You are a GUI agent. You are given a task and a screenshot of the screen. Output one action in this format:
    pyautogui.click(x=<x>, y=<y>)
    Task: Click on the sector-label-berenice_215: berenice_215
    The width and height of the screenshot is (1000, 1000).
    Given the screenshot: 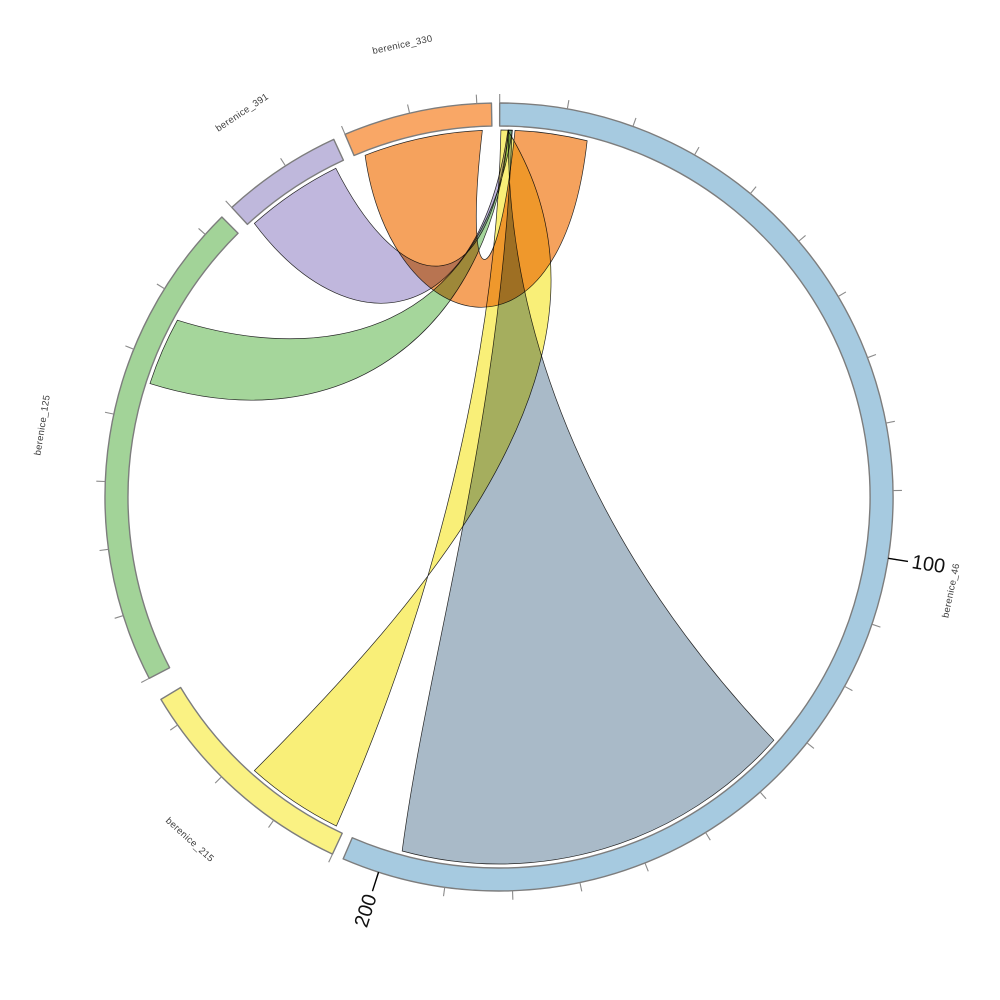 What is the action you would take?
    pyautogui.click(x=189, y=839)
    